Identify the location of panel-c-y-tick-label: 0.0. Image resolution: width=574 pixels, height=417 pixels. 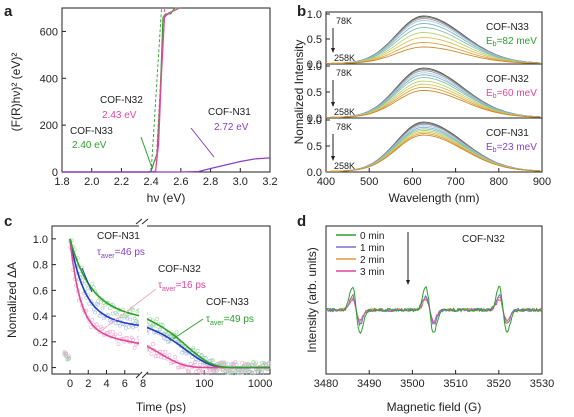
(40, 369).